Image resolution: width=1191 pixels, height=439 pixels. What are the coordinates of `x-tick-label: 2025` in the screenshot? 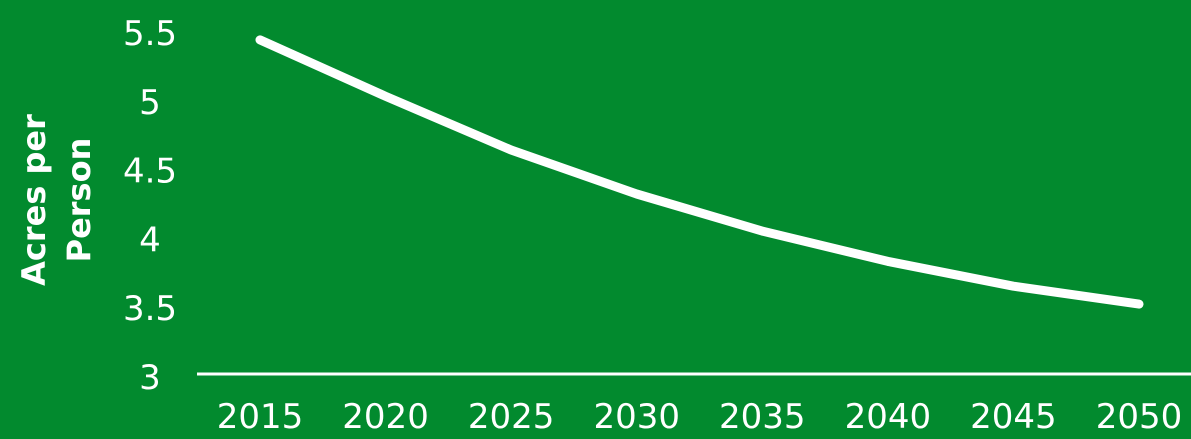 It's located at (511, 417).